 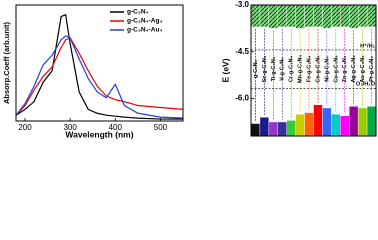 What do you see at coordinates (318, 69) in the screenshot?
I see `category-label: Co-g-C₃N₄` at bounding box center [318, 69].